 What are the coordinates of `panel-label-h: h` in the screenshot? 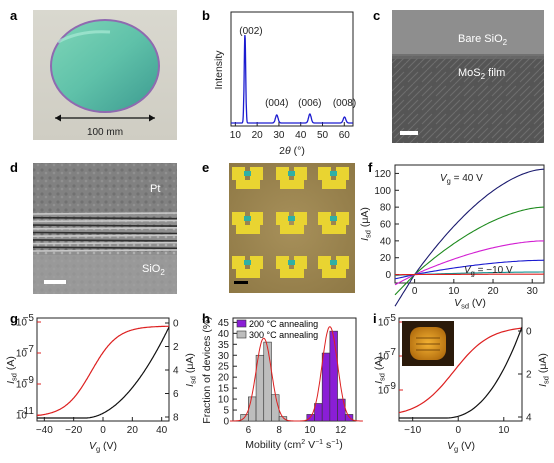 It's located at (206, 318).